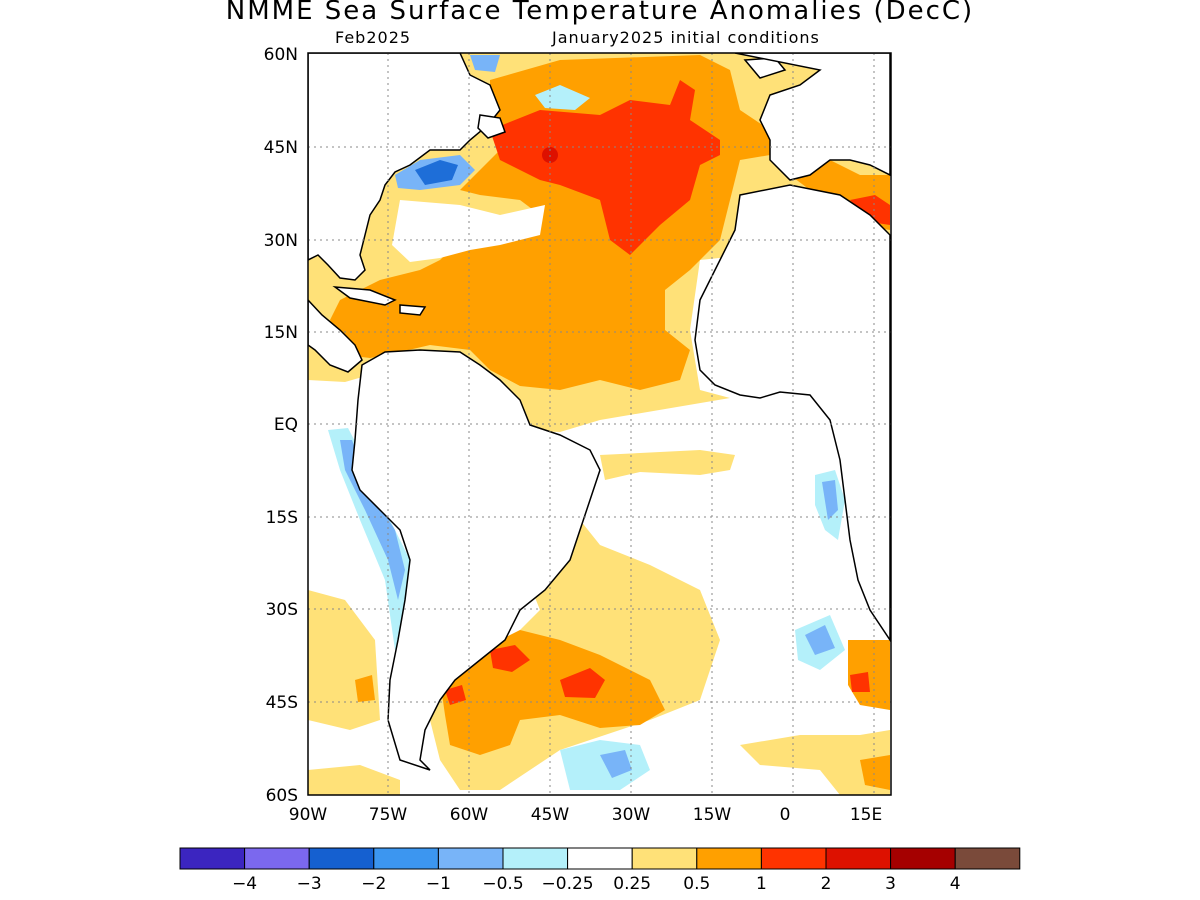 This screenshot has width=1200, height=900. What do you see at coordinates (469, 815) in the screenshot?
I see `lon-tick: 60W` at bounding box center [469, 815].